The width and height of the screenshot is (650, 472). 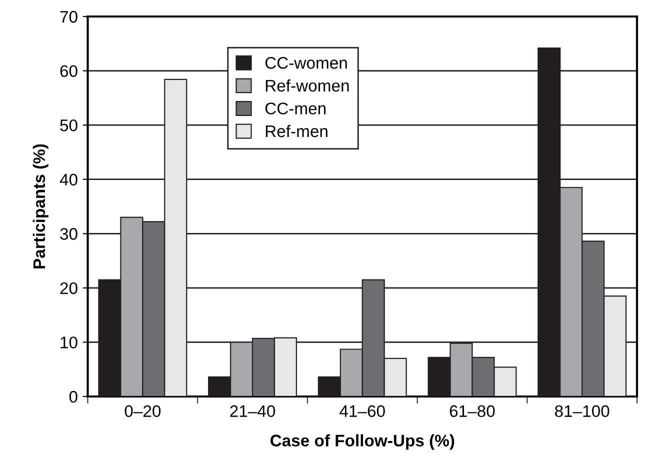 I want to click on y-tick-label: 50, so click(x=69, y=125).